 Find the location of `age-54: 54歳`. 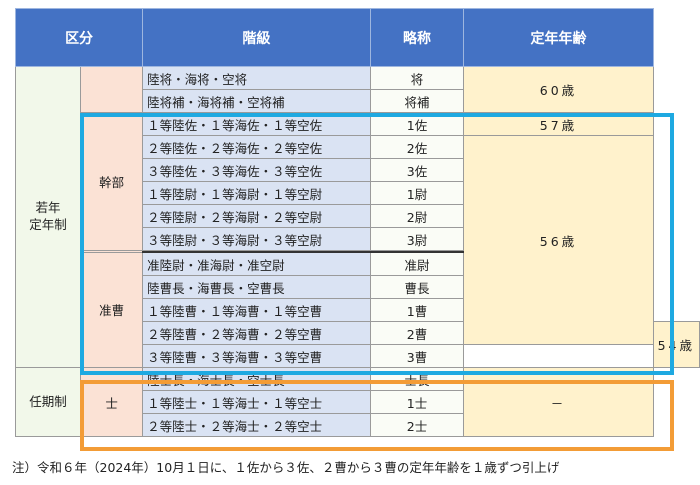

age-54: 54歳 is located at coordinates (676, 344).